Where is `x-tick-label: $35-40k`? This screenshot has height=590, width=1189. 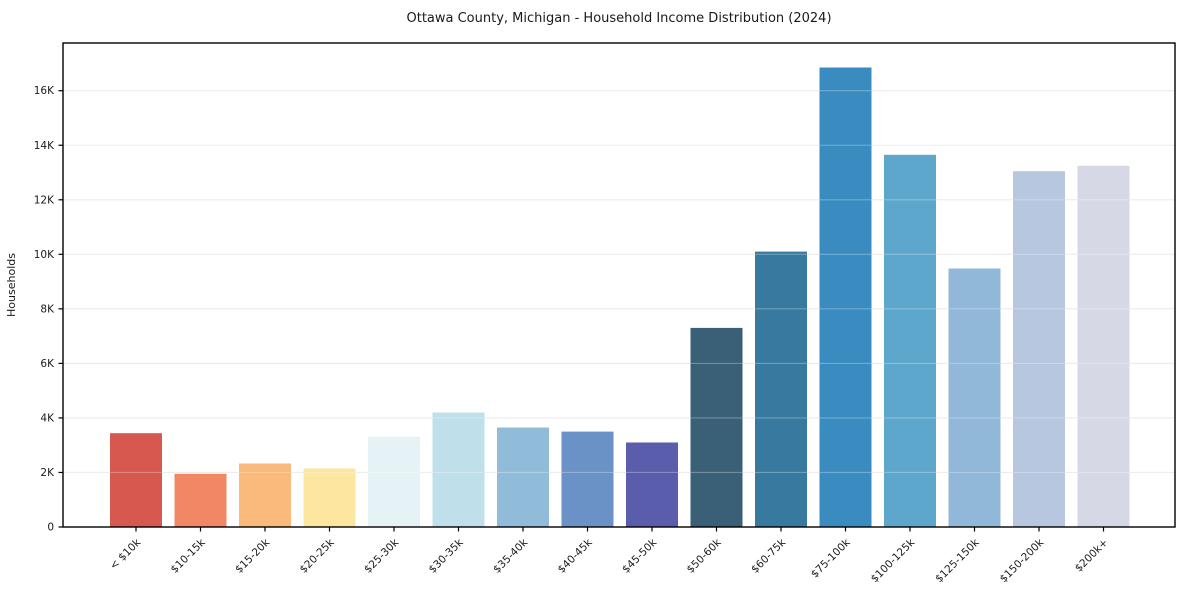 x-tick-label: $35-40k is located at coordinates (511, 556).